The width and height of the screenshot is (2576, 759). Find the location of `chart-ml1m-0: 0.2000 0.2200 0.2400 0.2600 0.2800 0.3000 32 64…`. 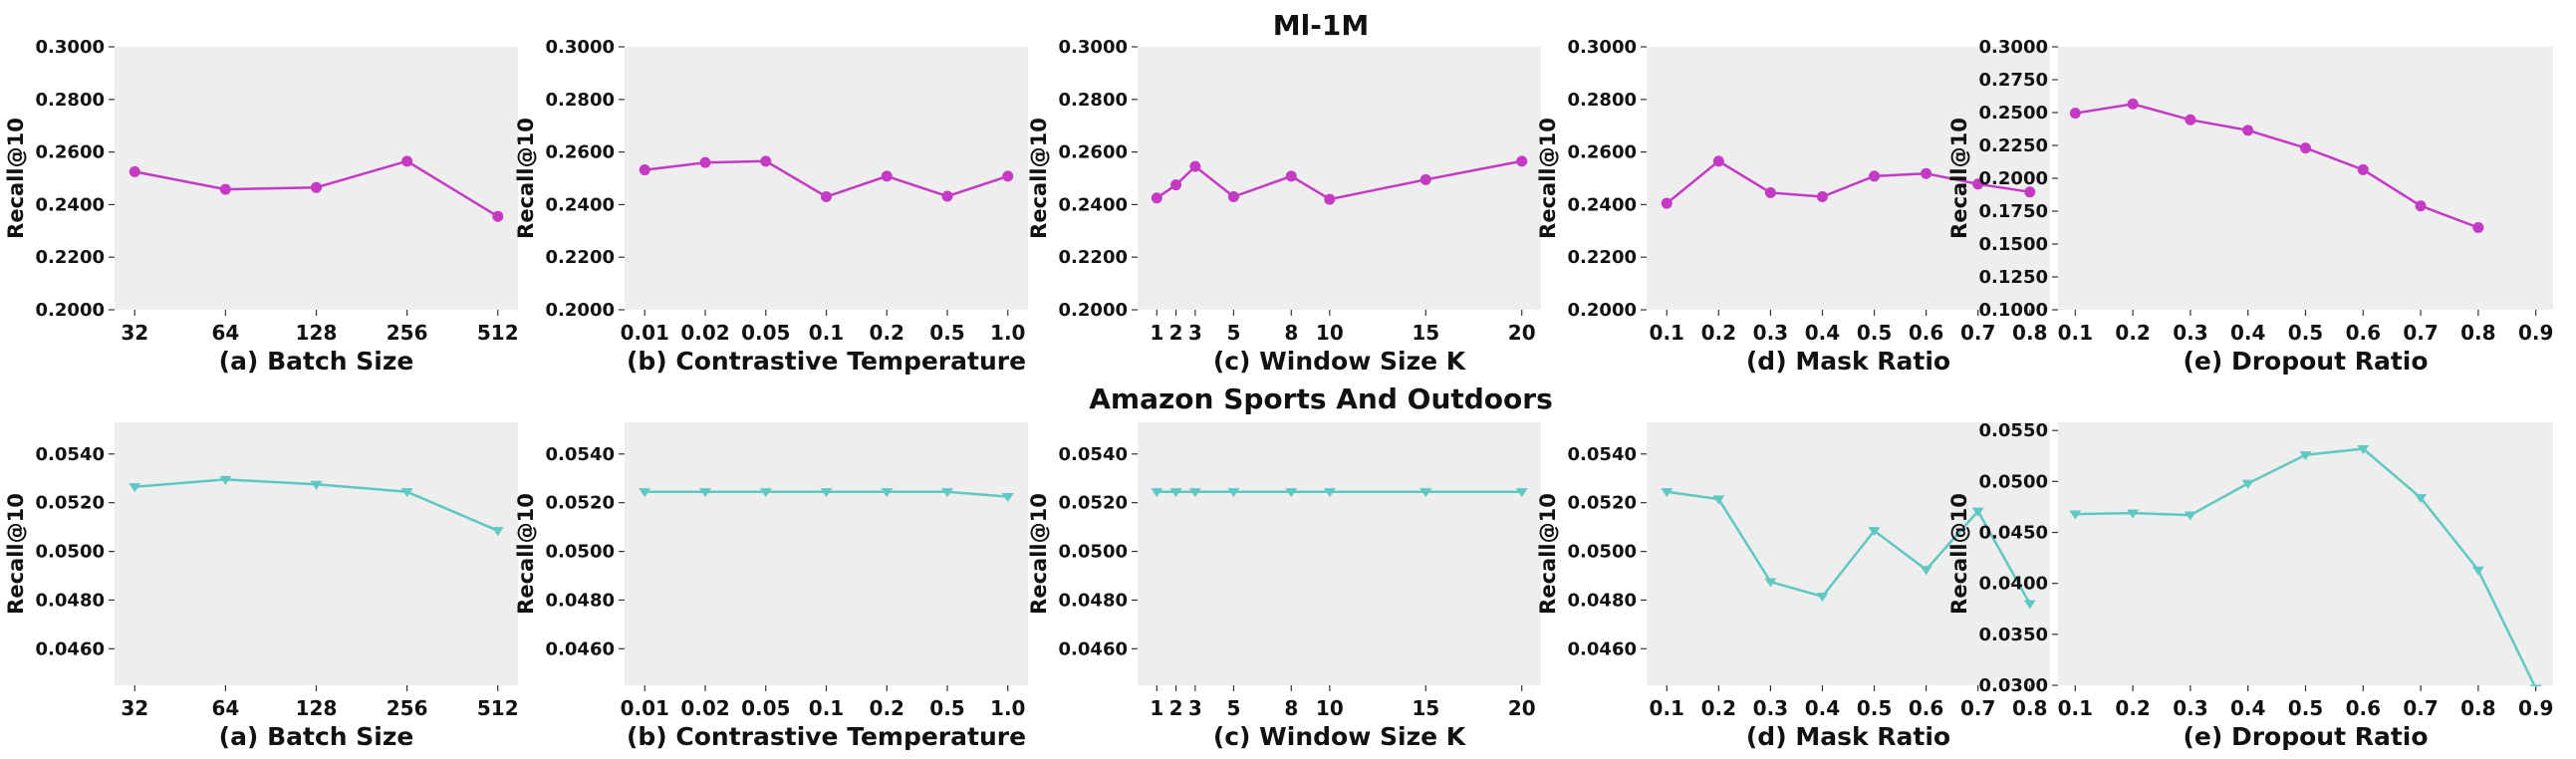

chart-ml1m-0: 0.2000 0.2200 0.2400 0.2600 0.2800 0.3000 32 64… is located at coordinates (261, 206).